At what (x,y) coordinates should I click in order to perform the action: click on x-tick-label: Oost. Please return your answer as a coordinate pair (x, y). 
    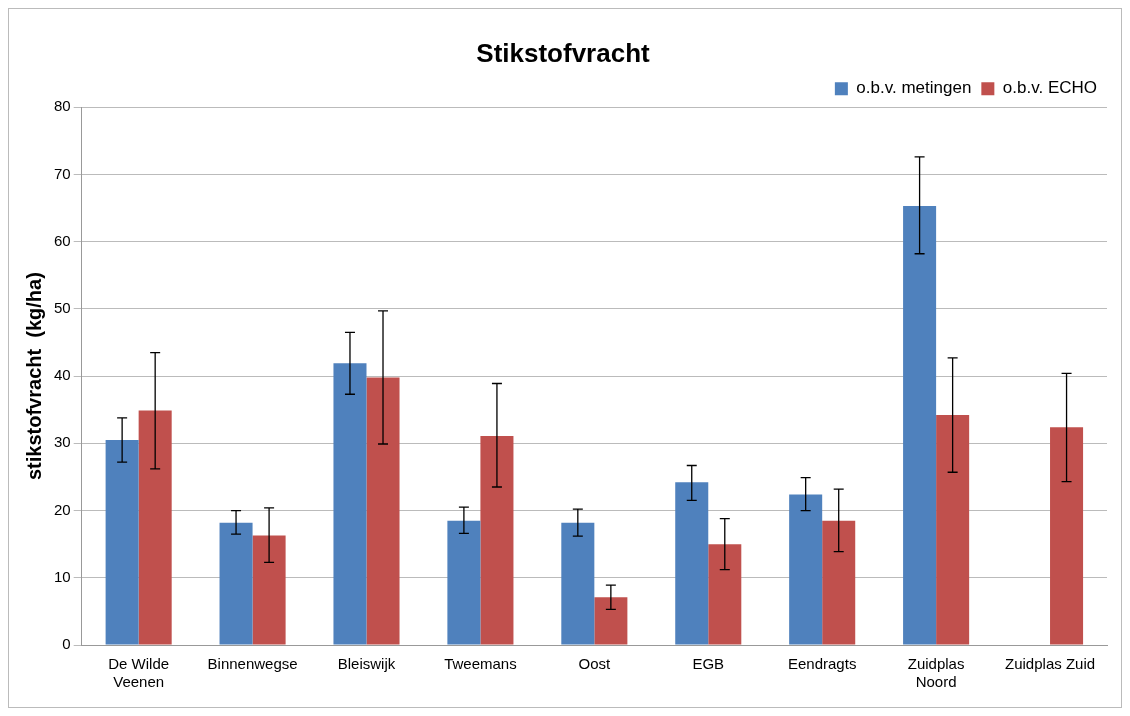
    Looking at the image, I should click on (595, 664).